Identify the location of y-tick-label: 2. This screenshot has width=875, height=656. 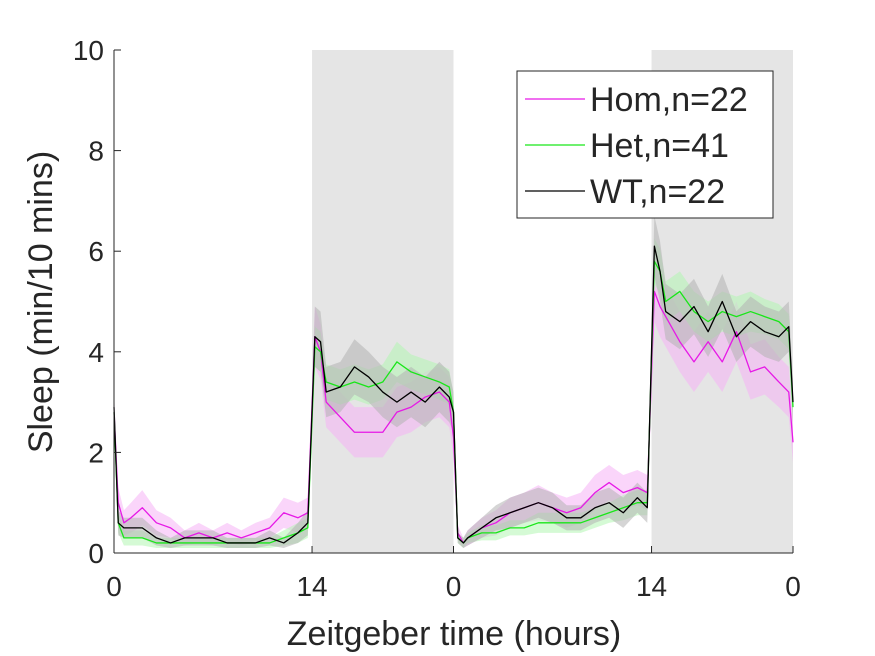
(96, 452).